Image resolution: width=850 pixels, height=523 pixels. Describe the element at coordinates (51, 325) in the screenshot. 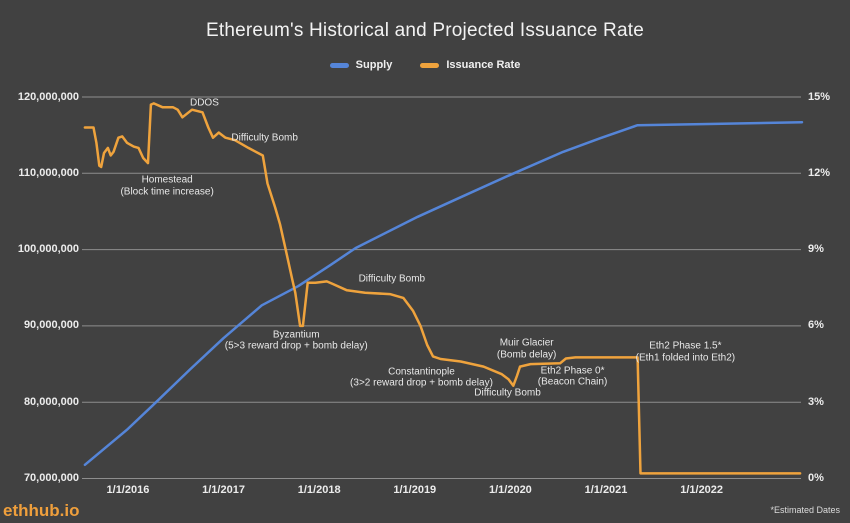

I see `y-axis-left-tick: 90,000,000` at that location.